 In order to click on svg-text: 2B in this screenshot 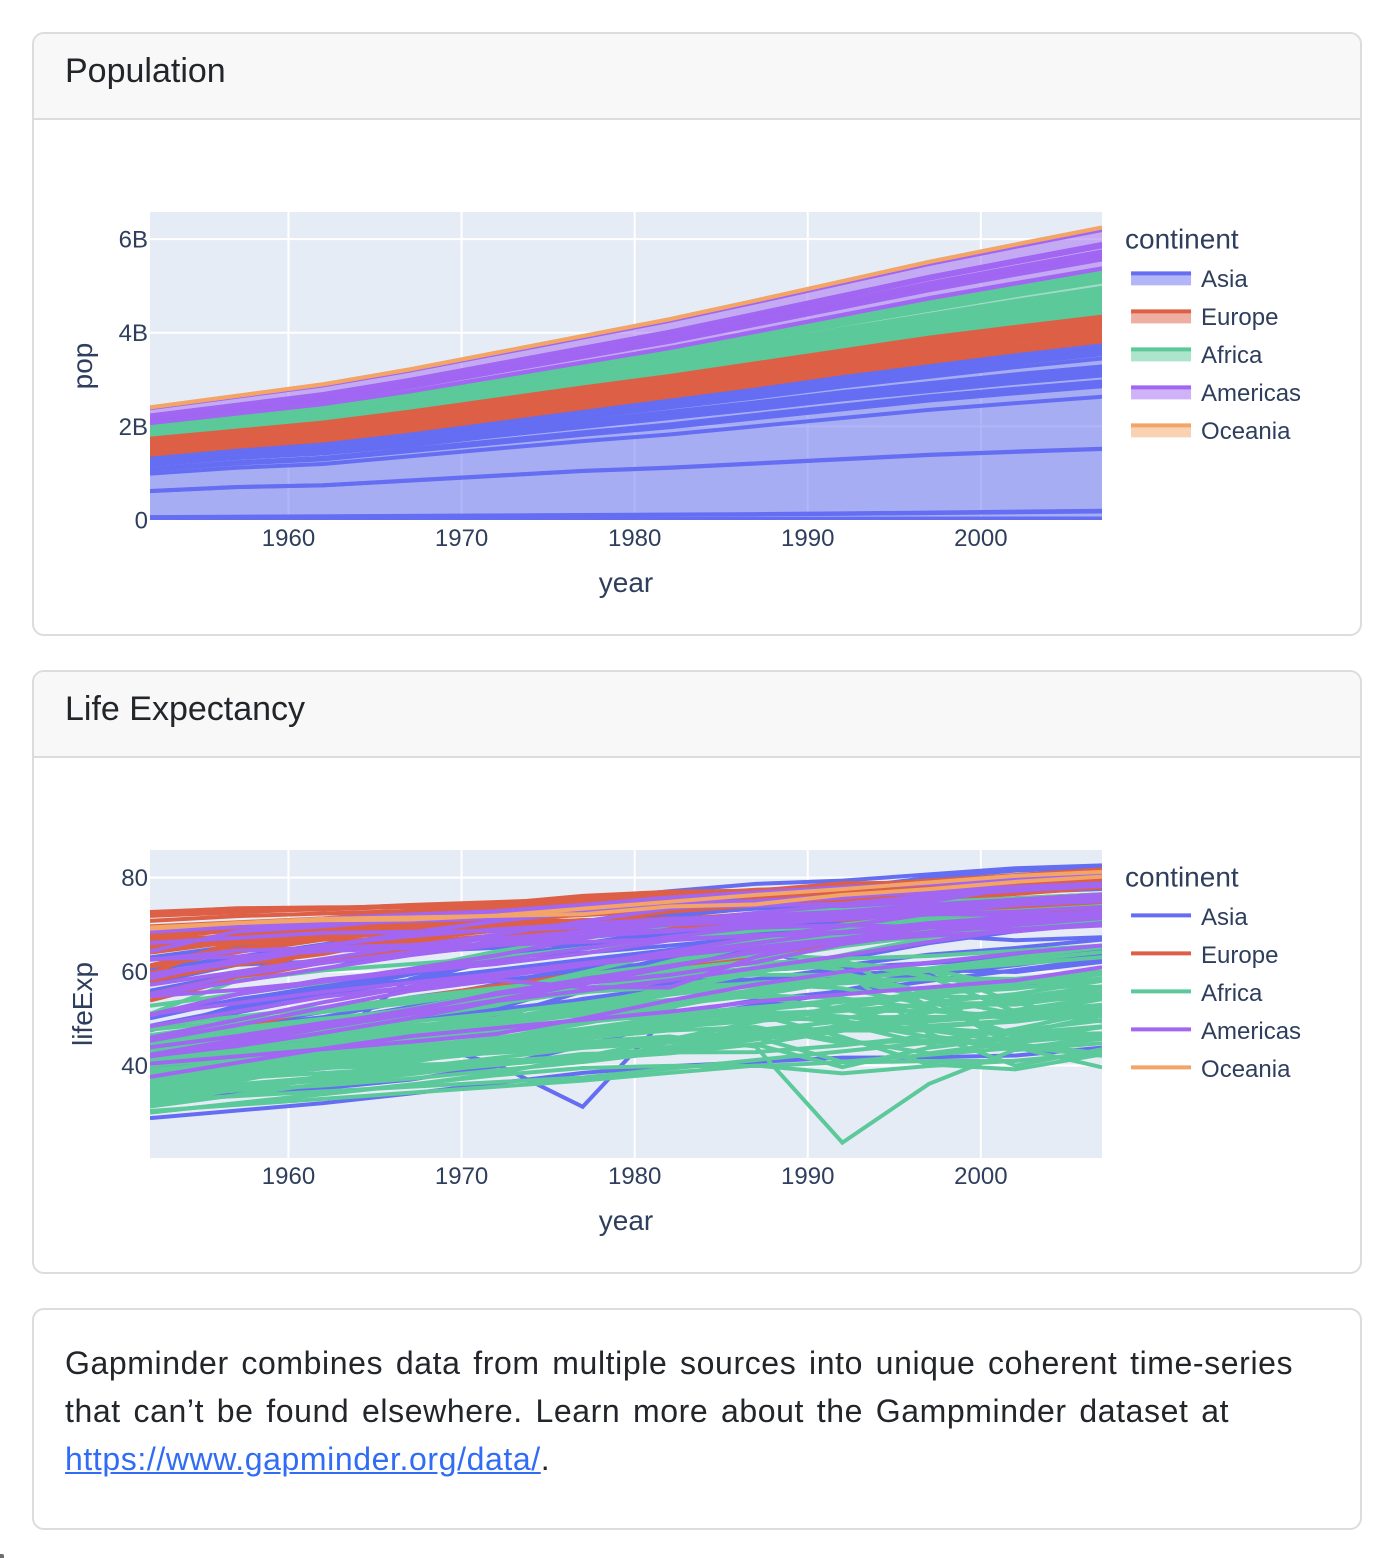, I will do `click(132, 426)`.